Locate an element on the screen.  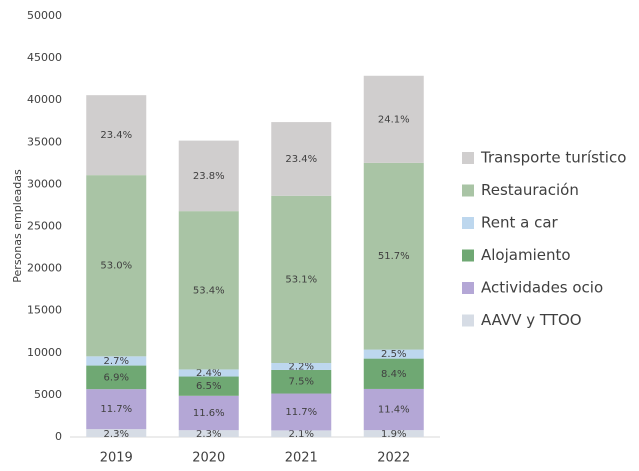
y-tick-label: 35000 is located at coordinates (44, 141).